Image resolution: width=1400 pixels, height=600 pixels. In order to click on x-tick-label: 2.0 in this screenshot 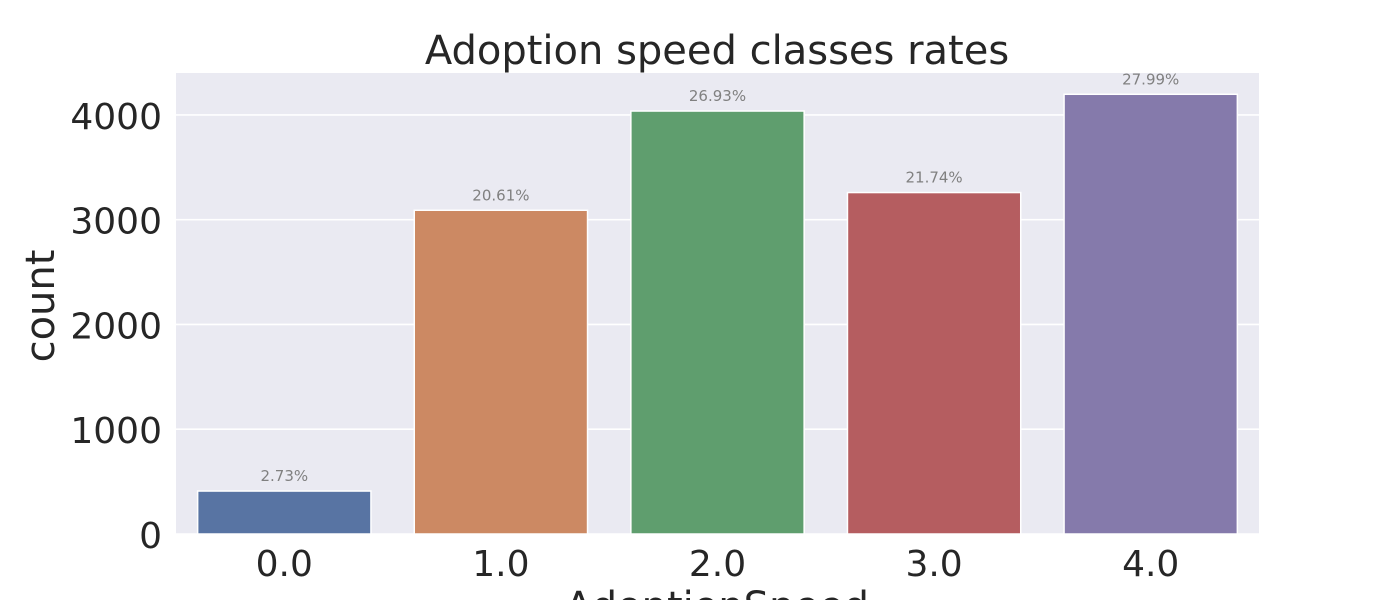, I will do `click(717, 564)`.